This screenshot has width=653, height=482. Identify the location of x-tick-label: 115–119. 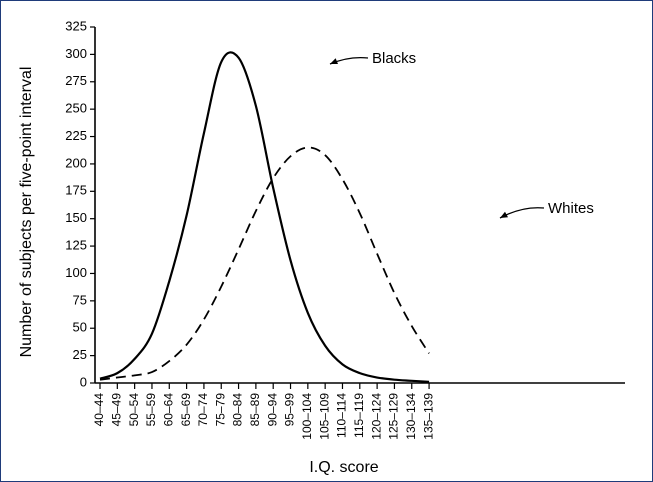
(359, 415).